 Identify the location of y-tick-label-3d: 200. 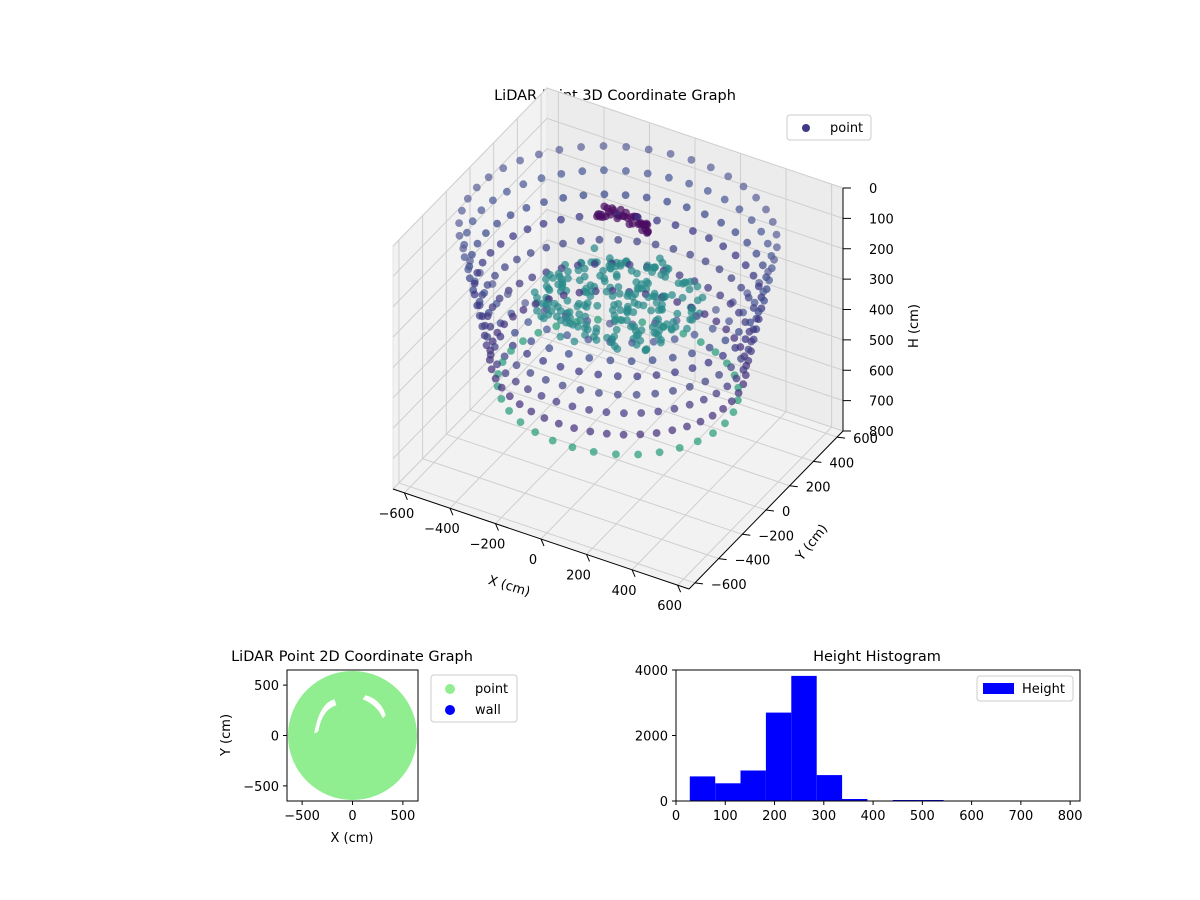
(818, 488).